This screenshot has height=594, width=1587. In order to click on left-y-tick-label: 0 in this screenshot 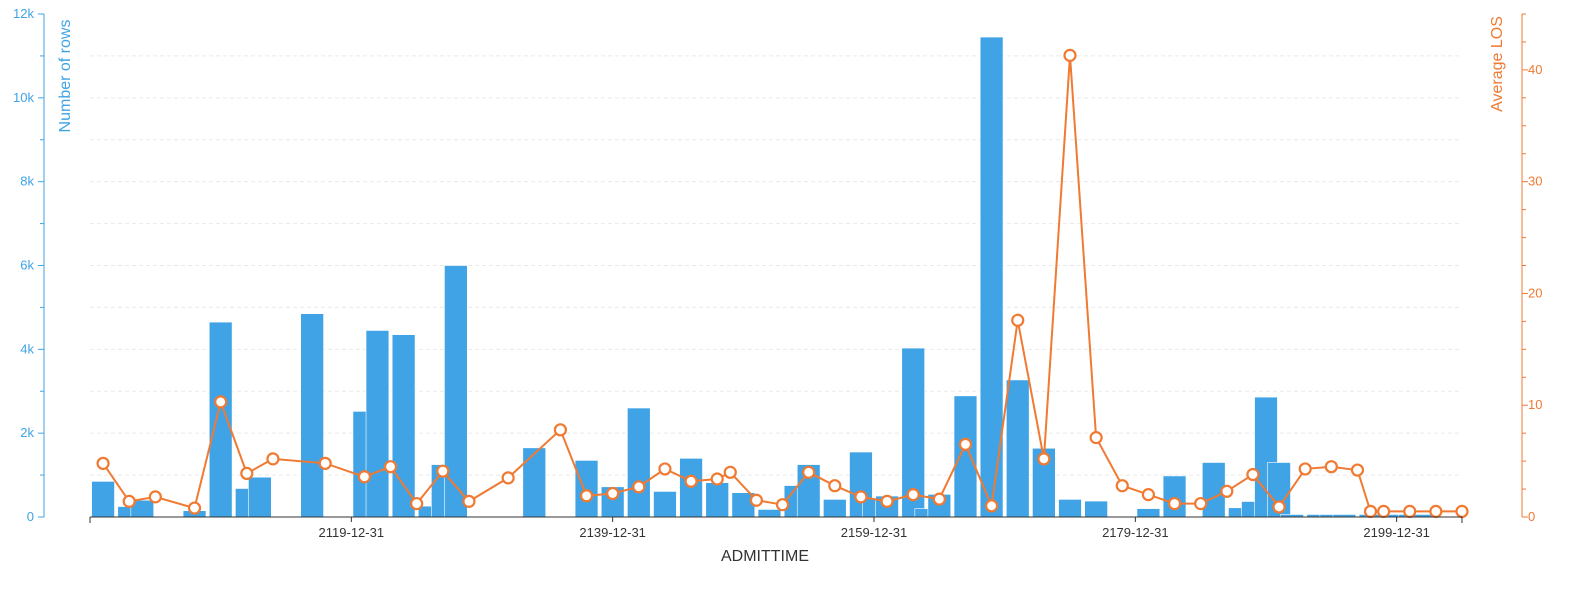, I will do `click(30, 516)`.